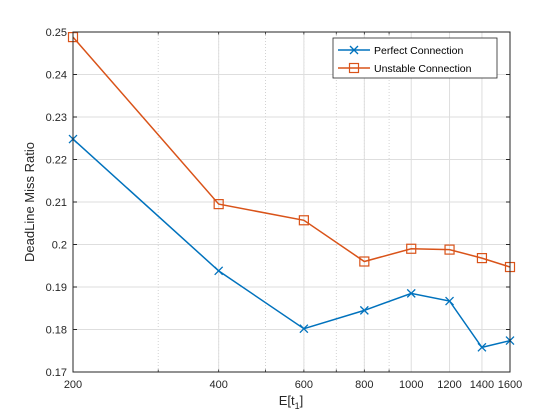 This screenshot has width=560, height=420. What do you see at coordinates (56, 373) in the screenshot?
I see `y-tick-label: 0.17` at bounding box center [56, 373].